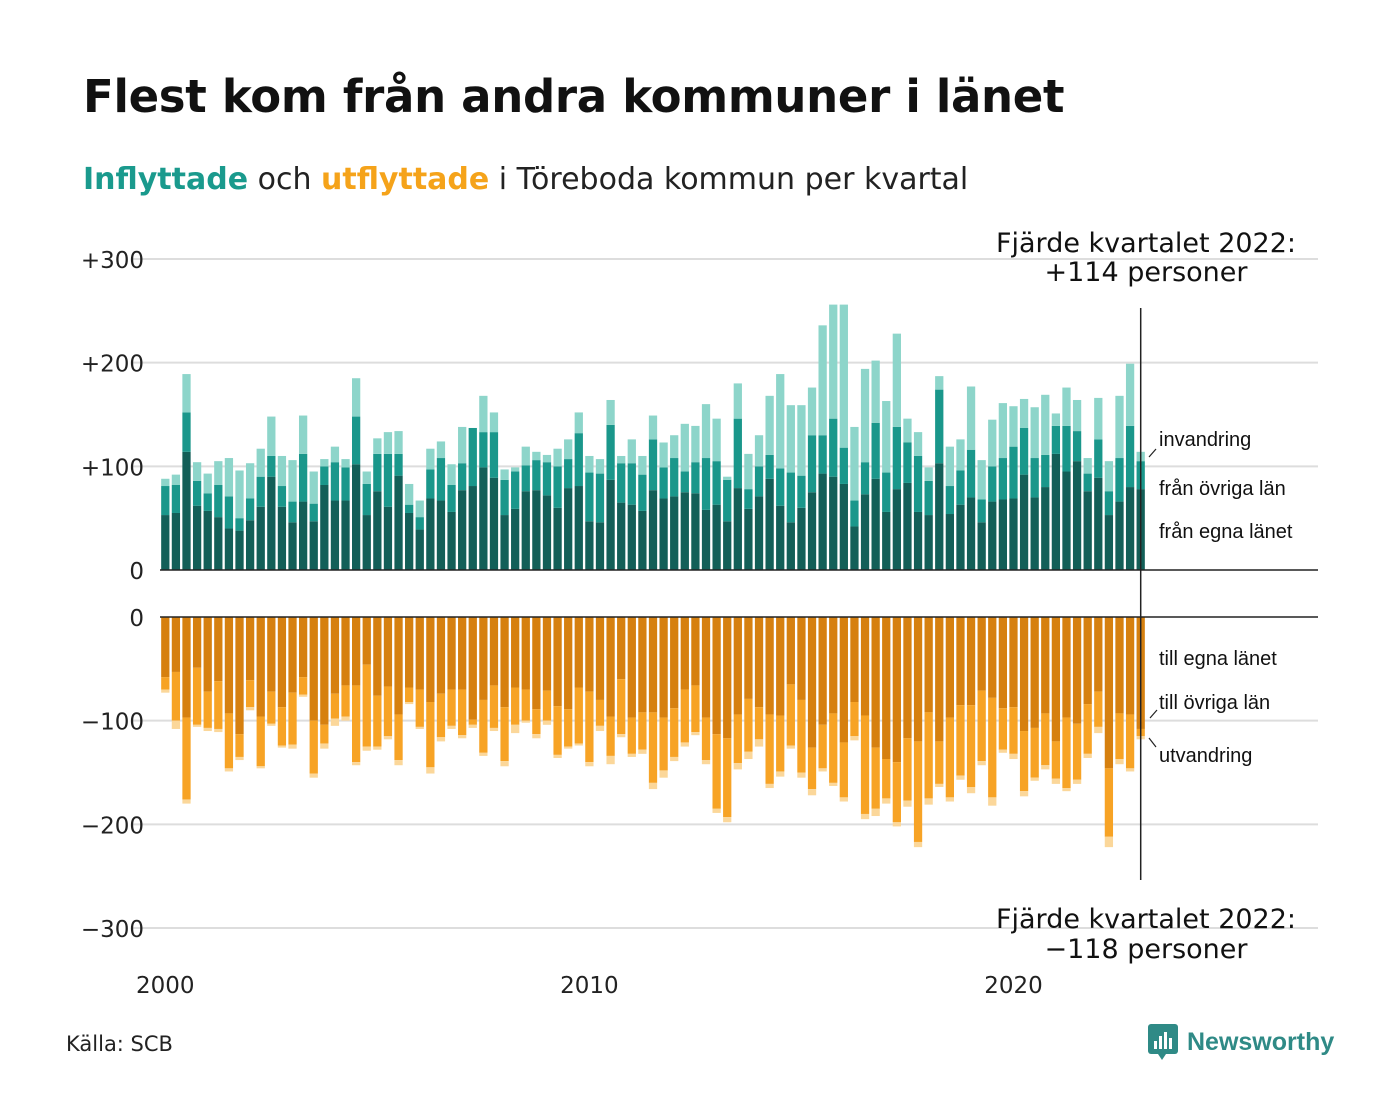  I want to click on chart-title: Flest kom från andra kommuner i länet, so click(574, 96).